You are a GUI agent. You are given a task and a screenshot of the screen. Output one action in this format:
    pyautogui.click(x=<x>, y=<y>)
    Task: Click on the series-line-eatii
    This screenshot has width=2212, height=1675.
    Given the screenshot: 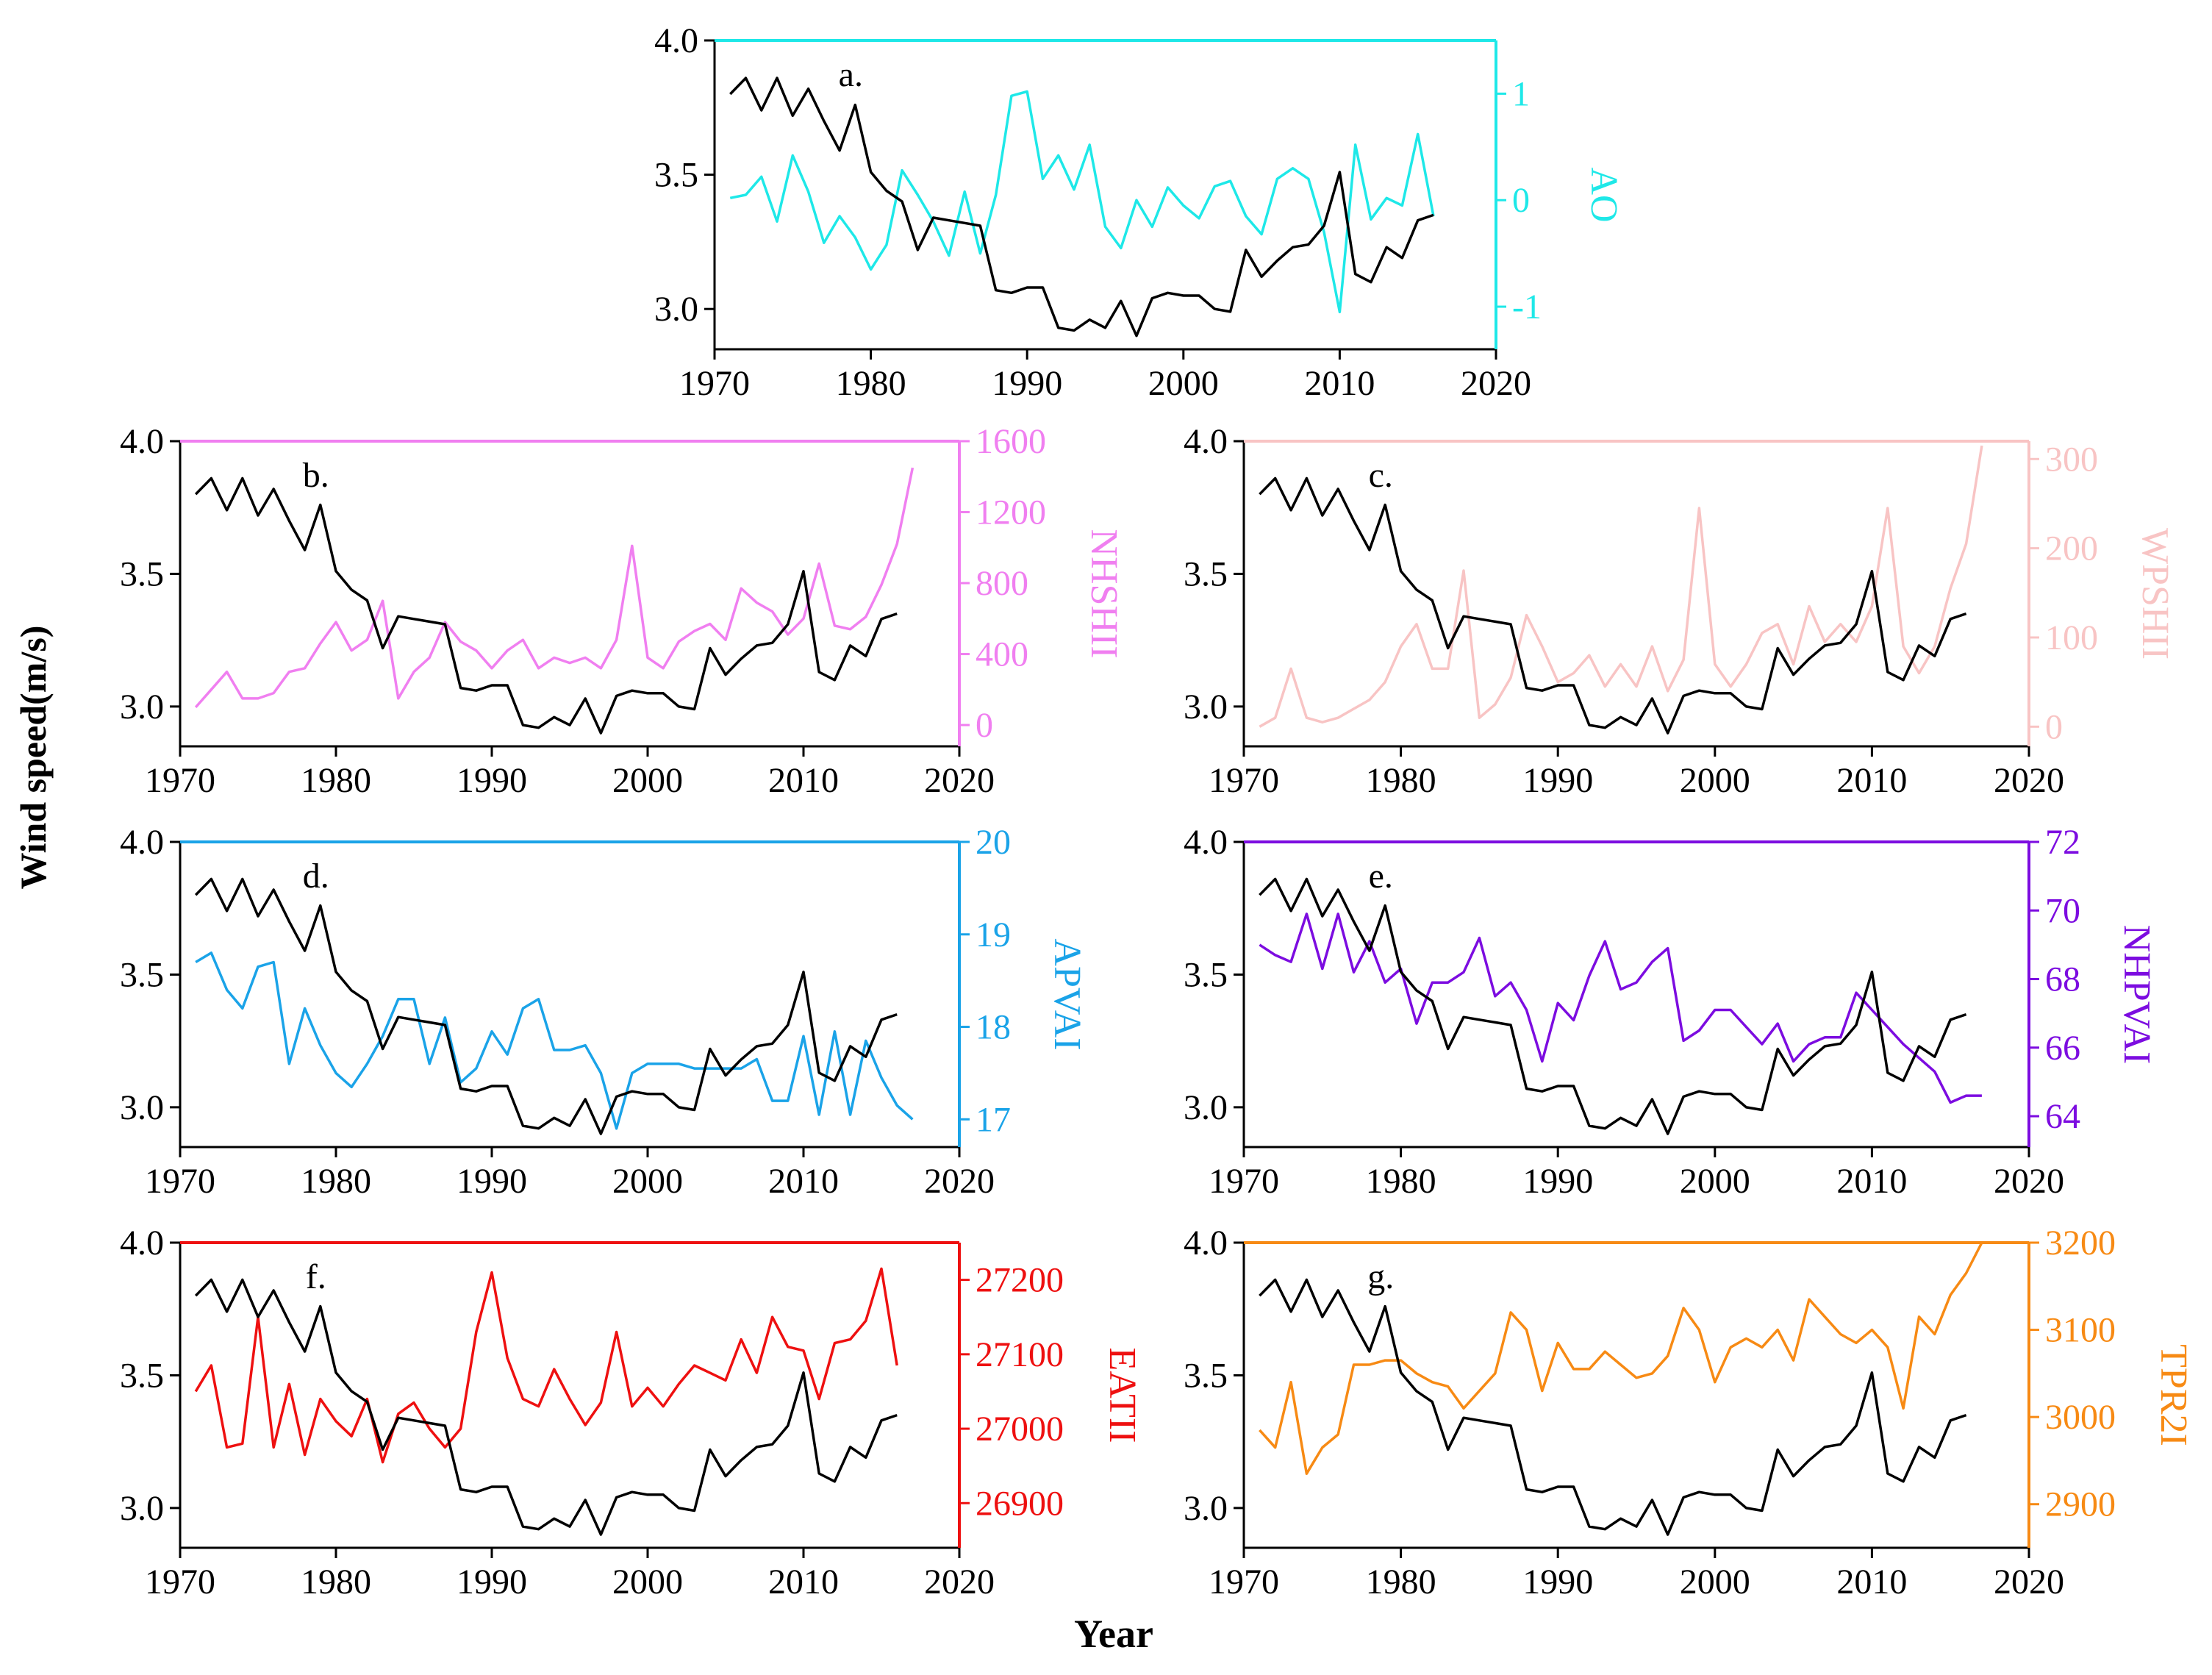 What is the action you would take?
    pyautogui.click(x=546, y=1366)
    